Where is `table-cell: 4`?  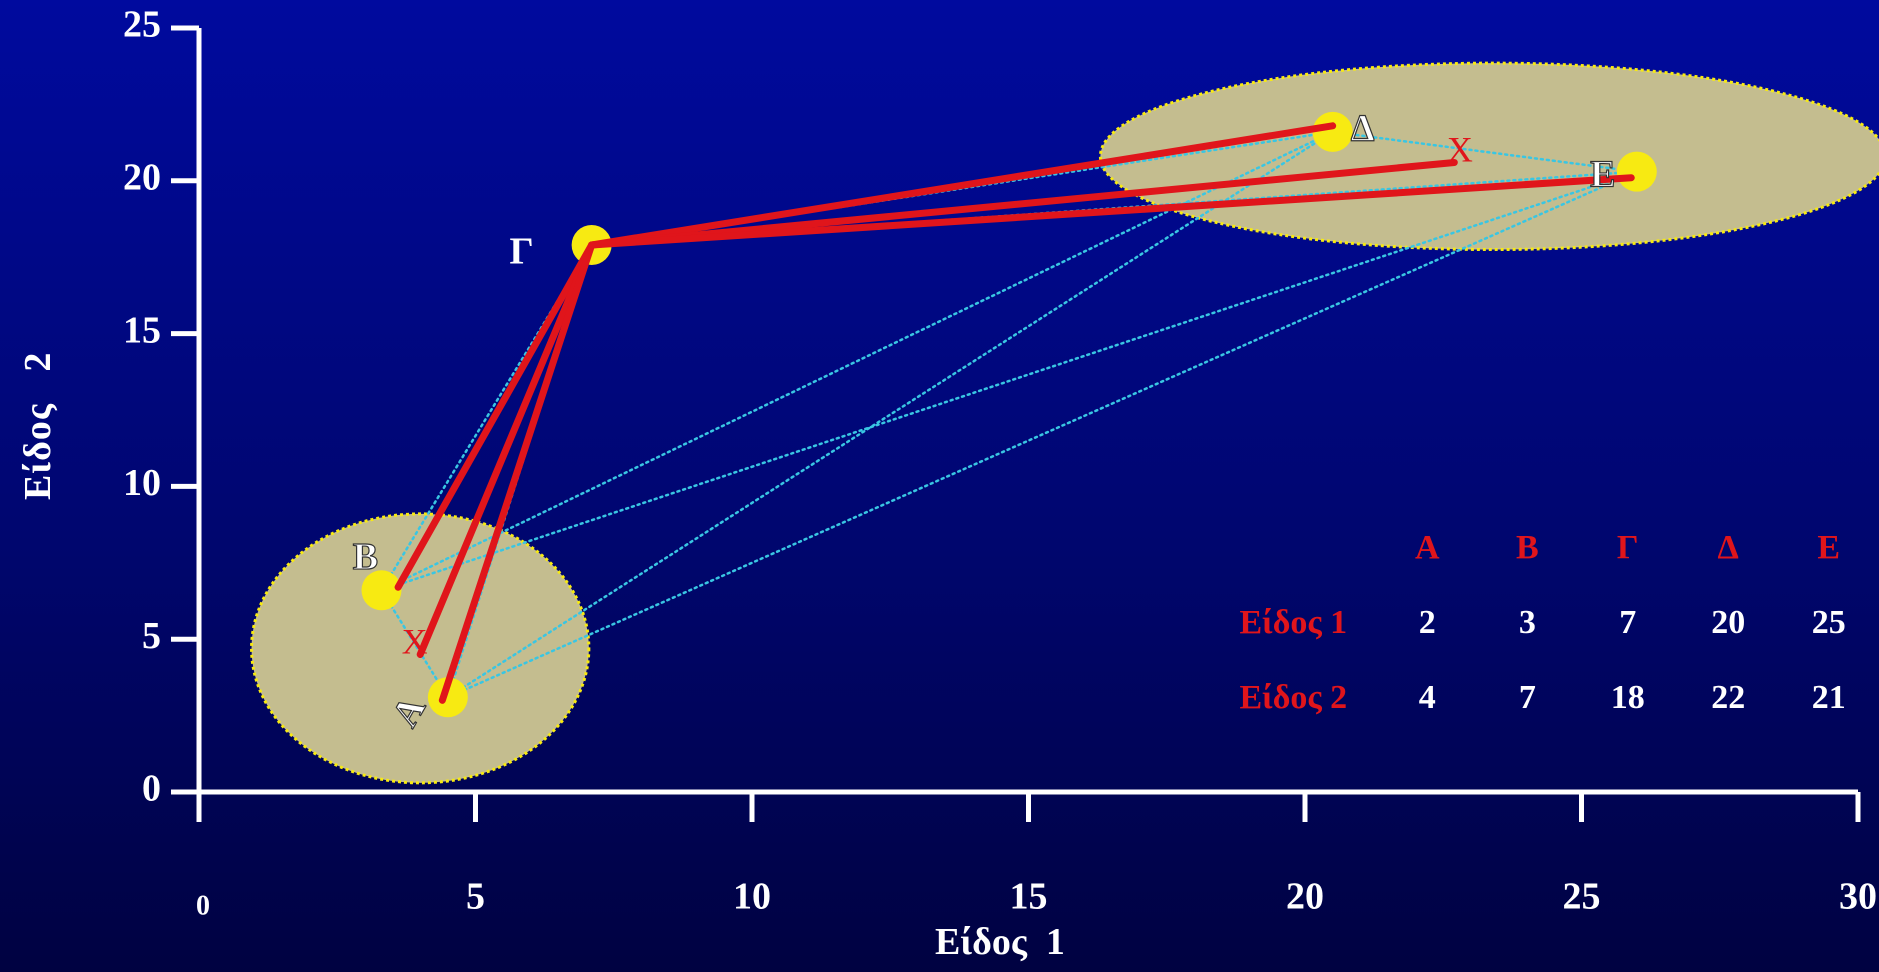
table-cell: 4 is located at coordinates (1427, 697).